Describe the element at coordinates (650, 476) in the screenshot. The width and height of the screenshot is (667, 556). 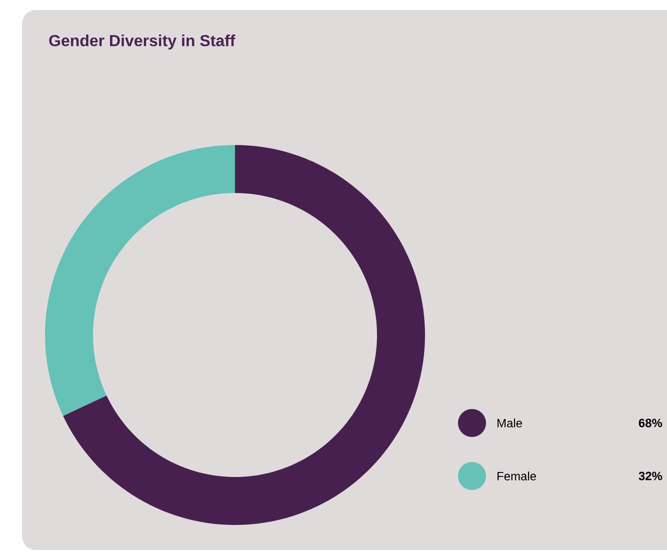
I see `data-label: 32%` at that location.